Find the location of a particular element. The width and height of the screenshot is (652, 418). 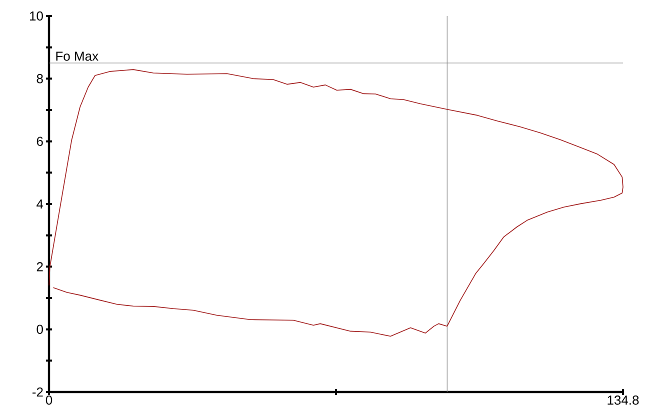

y-tick-label: 0 is located at coordinates (39, 329).